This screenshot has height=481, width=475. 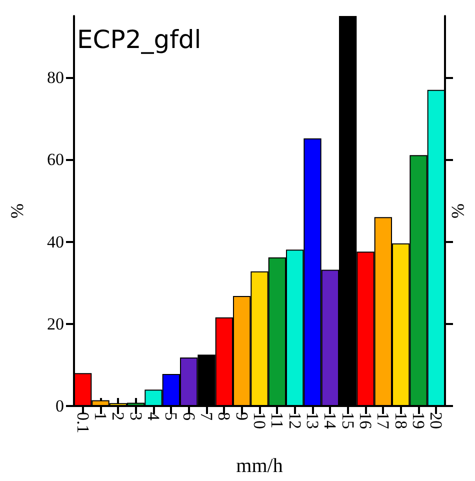 I want to click on x-tick-label: 20, so click(x=436, y=420).